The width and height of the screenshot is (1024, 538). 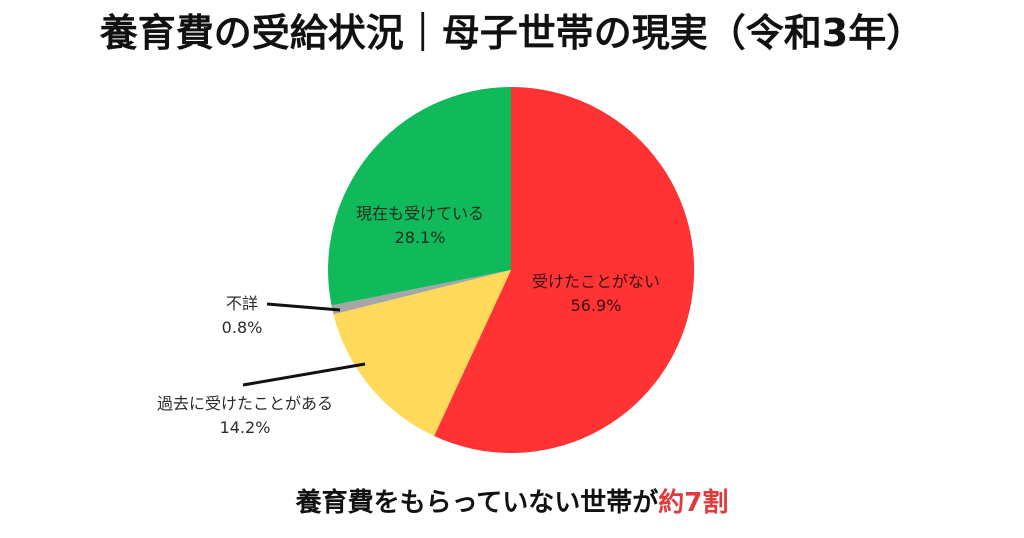 What do you see at coordinates (420, 226) in the screenshot?
I see `label-currently-receiving: 現在も受けている 28.1%` at bounding box center [420, 226].